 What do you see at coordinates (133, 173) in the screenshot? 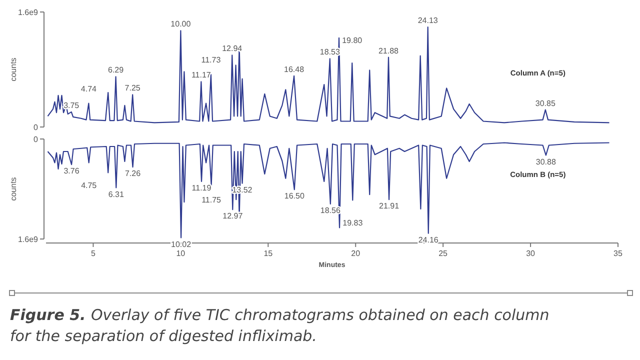
I see `annotation: 7.26` at bounding box center [133, 173].